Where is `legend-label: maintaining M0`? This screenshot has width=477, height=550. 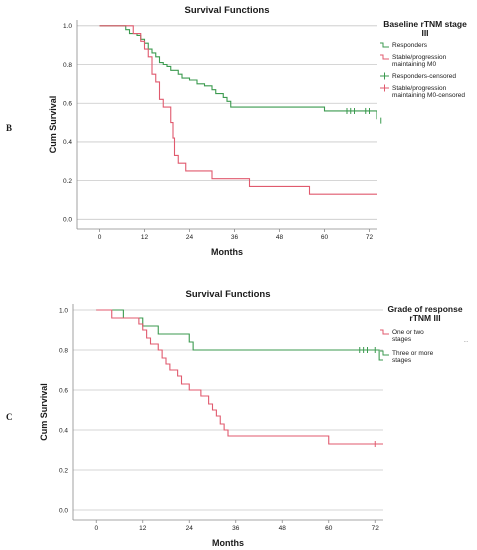 legend-label: maintaining M0 is located at coordinates (414, 64).